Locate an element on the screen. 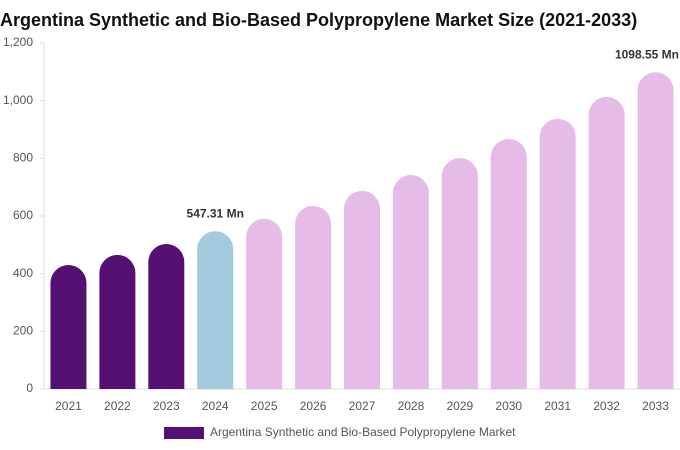  y-tick-label: 800 is located at coordinates (23, 158).